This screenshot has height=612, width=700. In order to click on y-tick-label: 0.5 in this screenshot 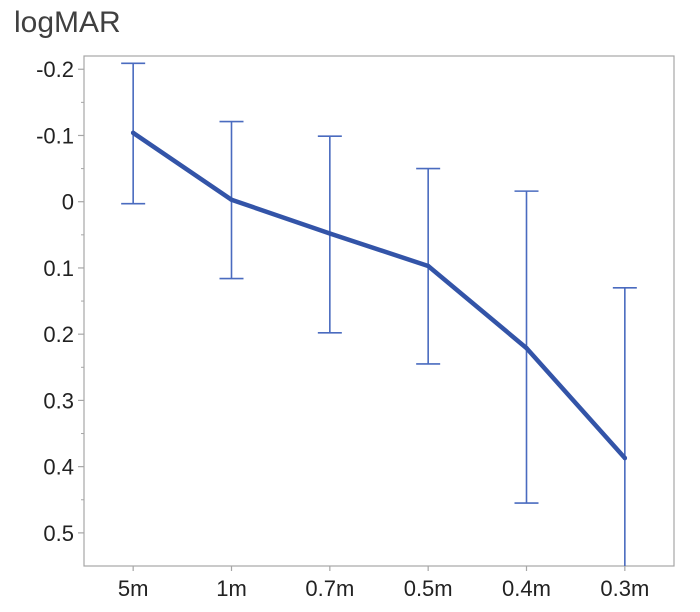, I will do `click(58, 533)`.